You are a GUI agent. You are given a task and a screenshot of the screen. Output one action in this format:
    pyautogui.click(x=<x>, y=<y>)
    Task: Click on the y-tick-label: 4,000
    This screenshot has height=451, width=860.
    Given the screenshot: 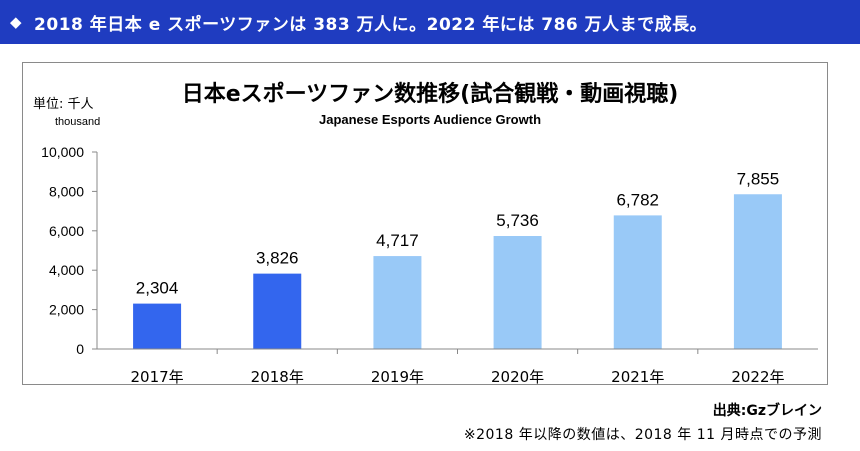 What is the action you would take?
    pyautogui.click(x=66, y=270)
    